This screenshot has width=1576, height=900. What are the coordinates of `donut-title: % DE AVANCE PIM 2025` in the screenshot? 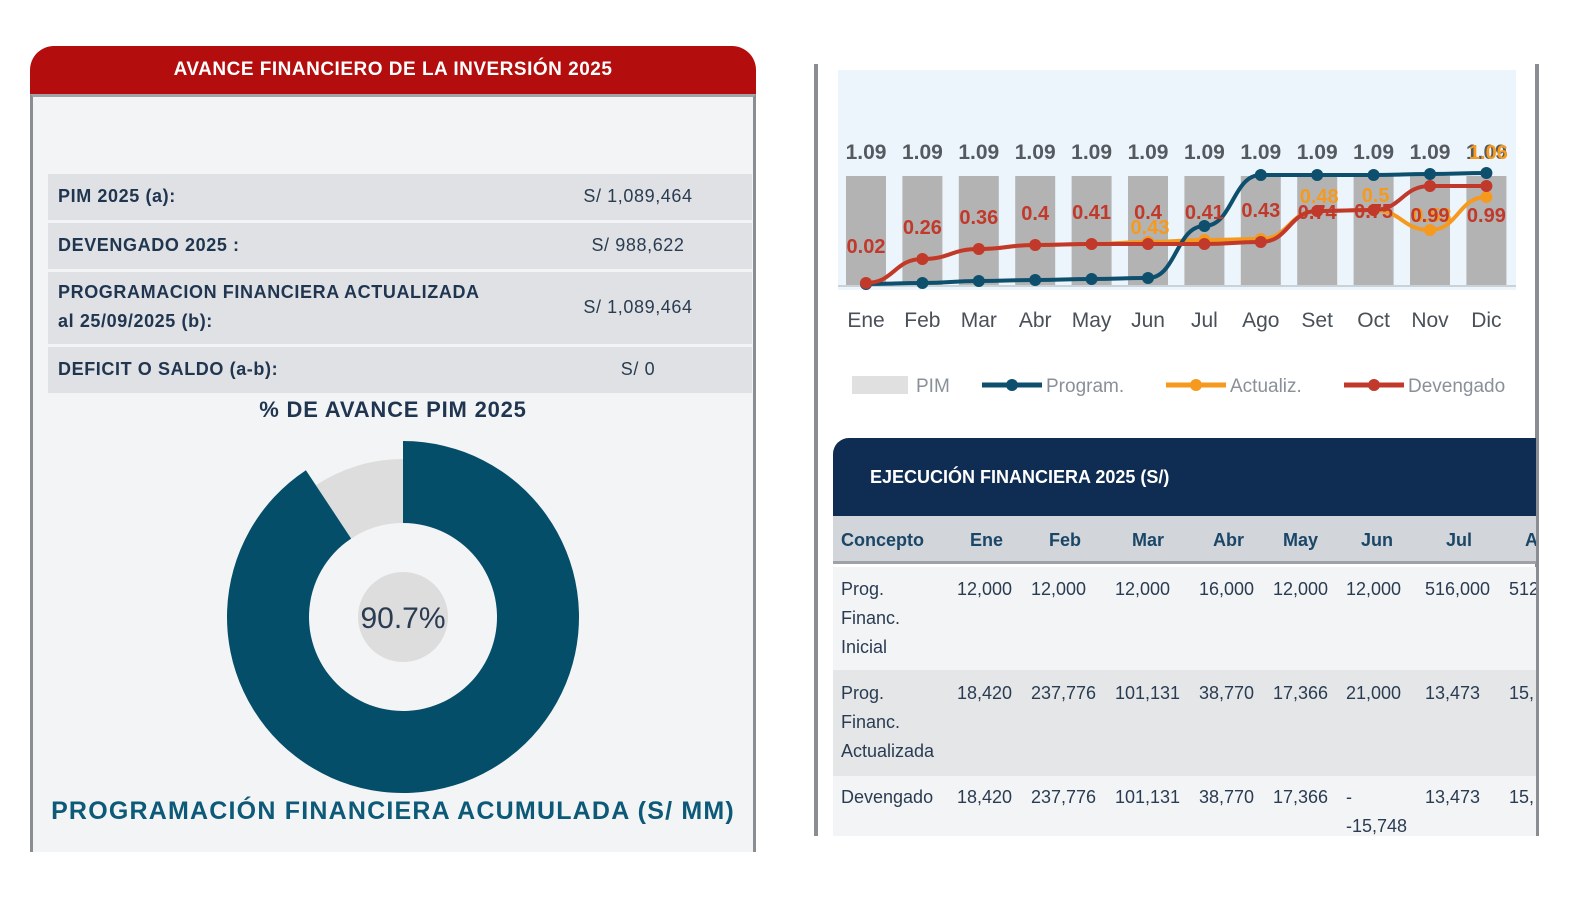 It's located at (393, 409).